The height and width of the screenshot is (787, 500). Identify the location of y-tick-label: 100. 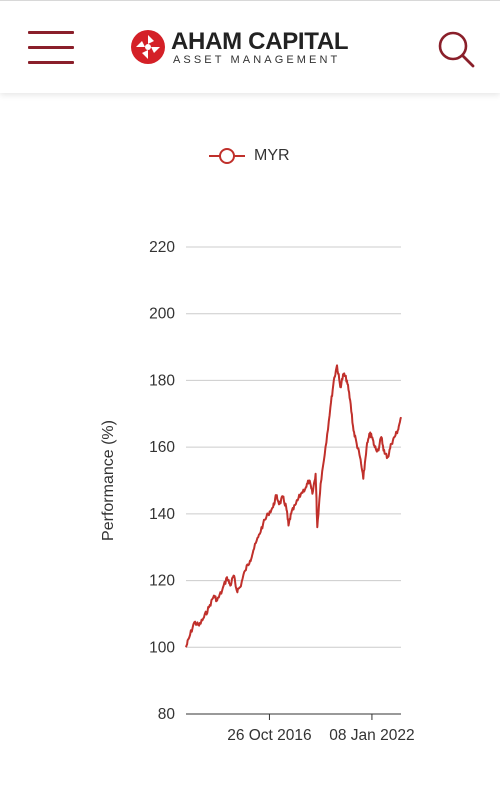
(162, 647).